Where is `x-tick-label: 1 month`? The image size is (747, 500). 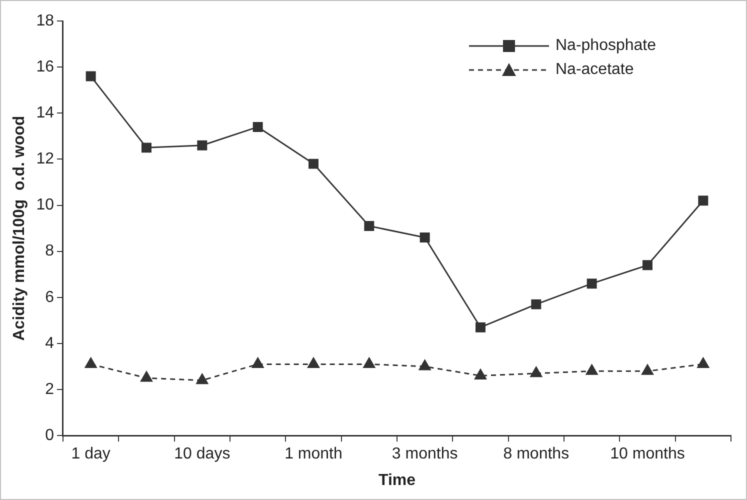 x-tick-label: 1 month is located at coordinates (313, 454).